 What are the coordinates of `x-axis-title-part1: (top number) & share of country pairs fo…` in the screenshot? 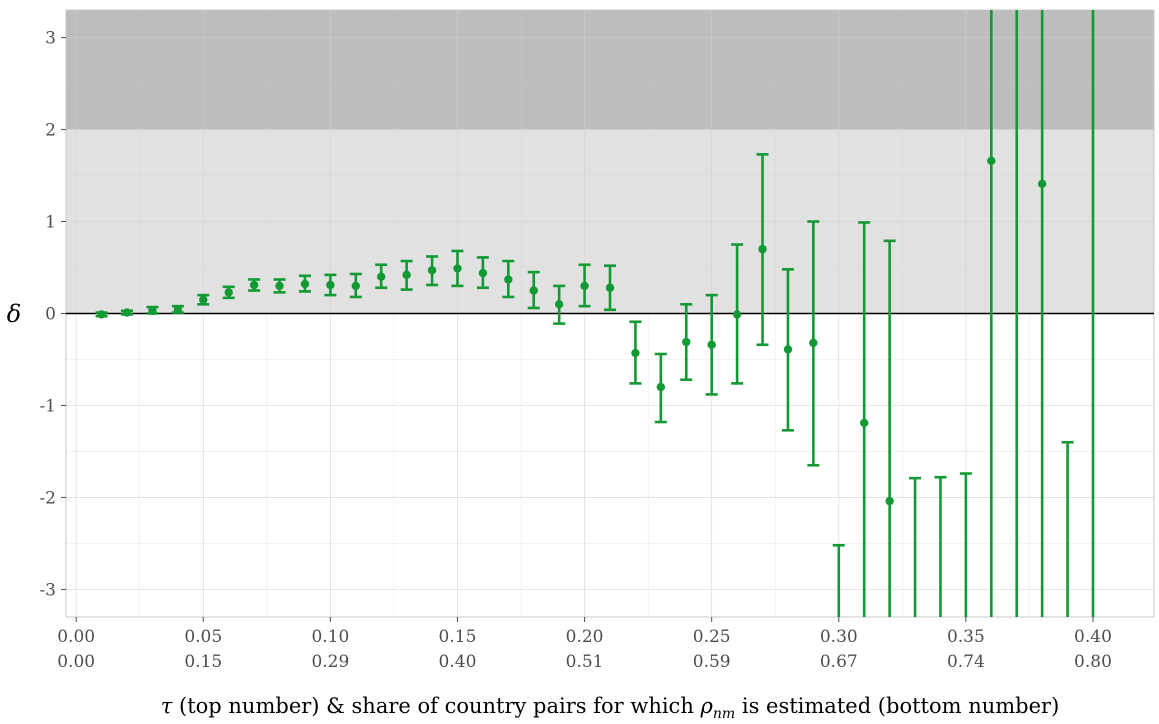 It's located at (436, 706).